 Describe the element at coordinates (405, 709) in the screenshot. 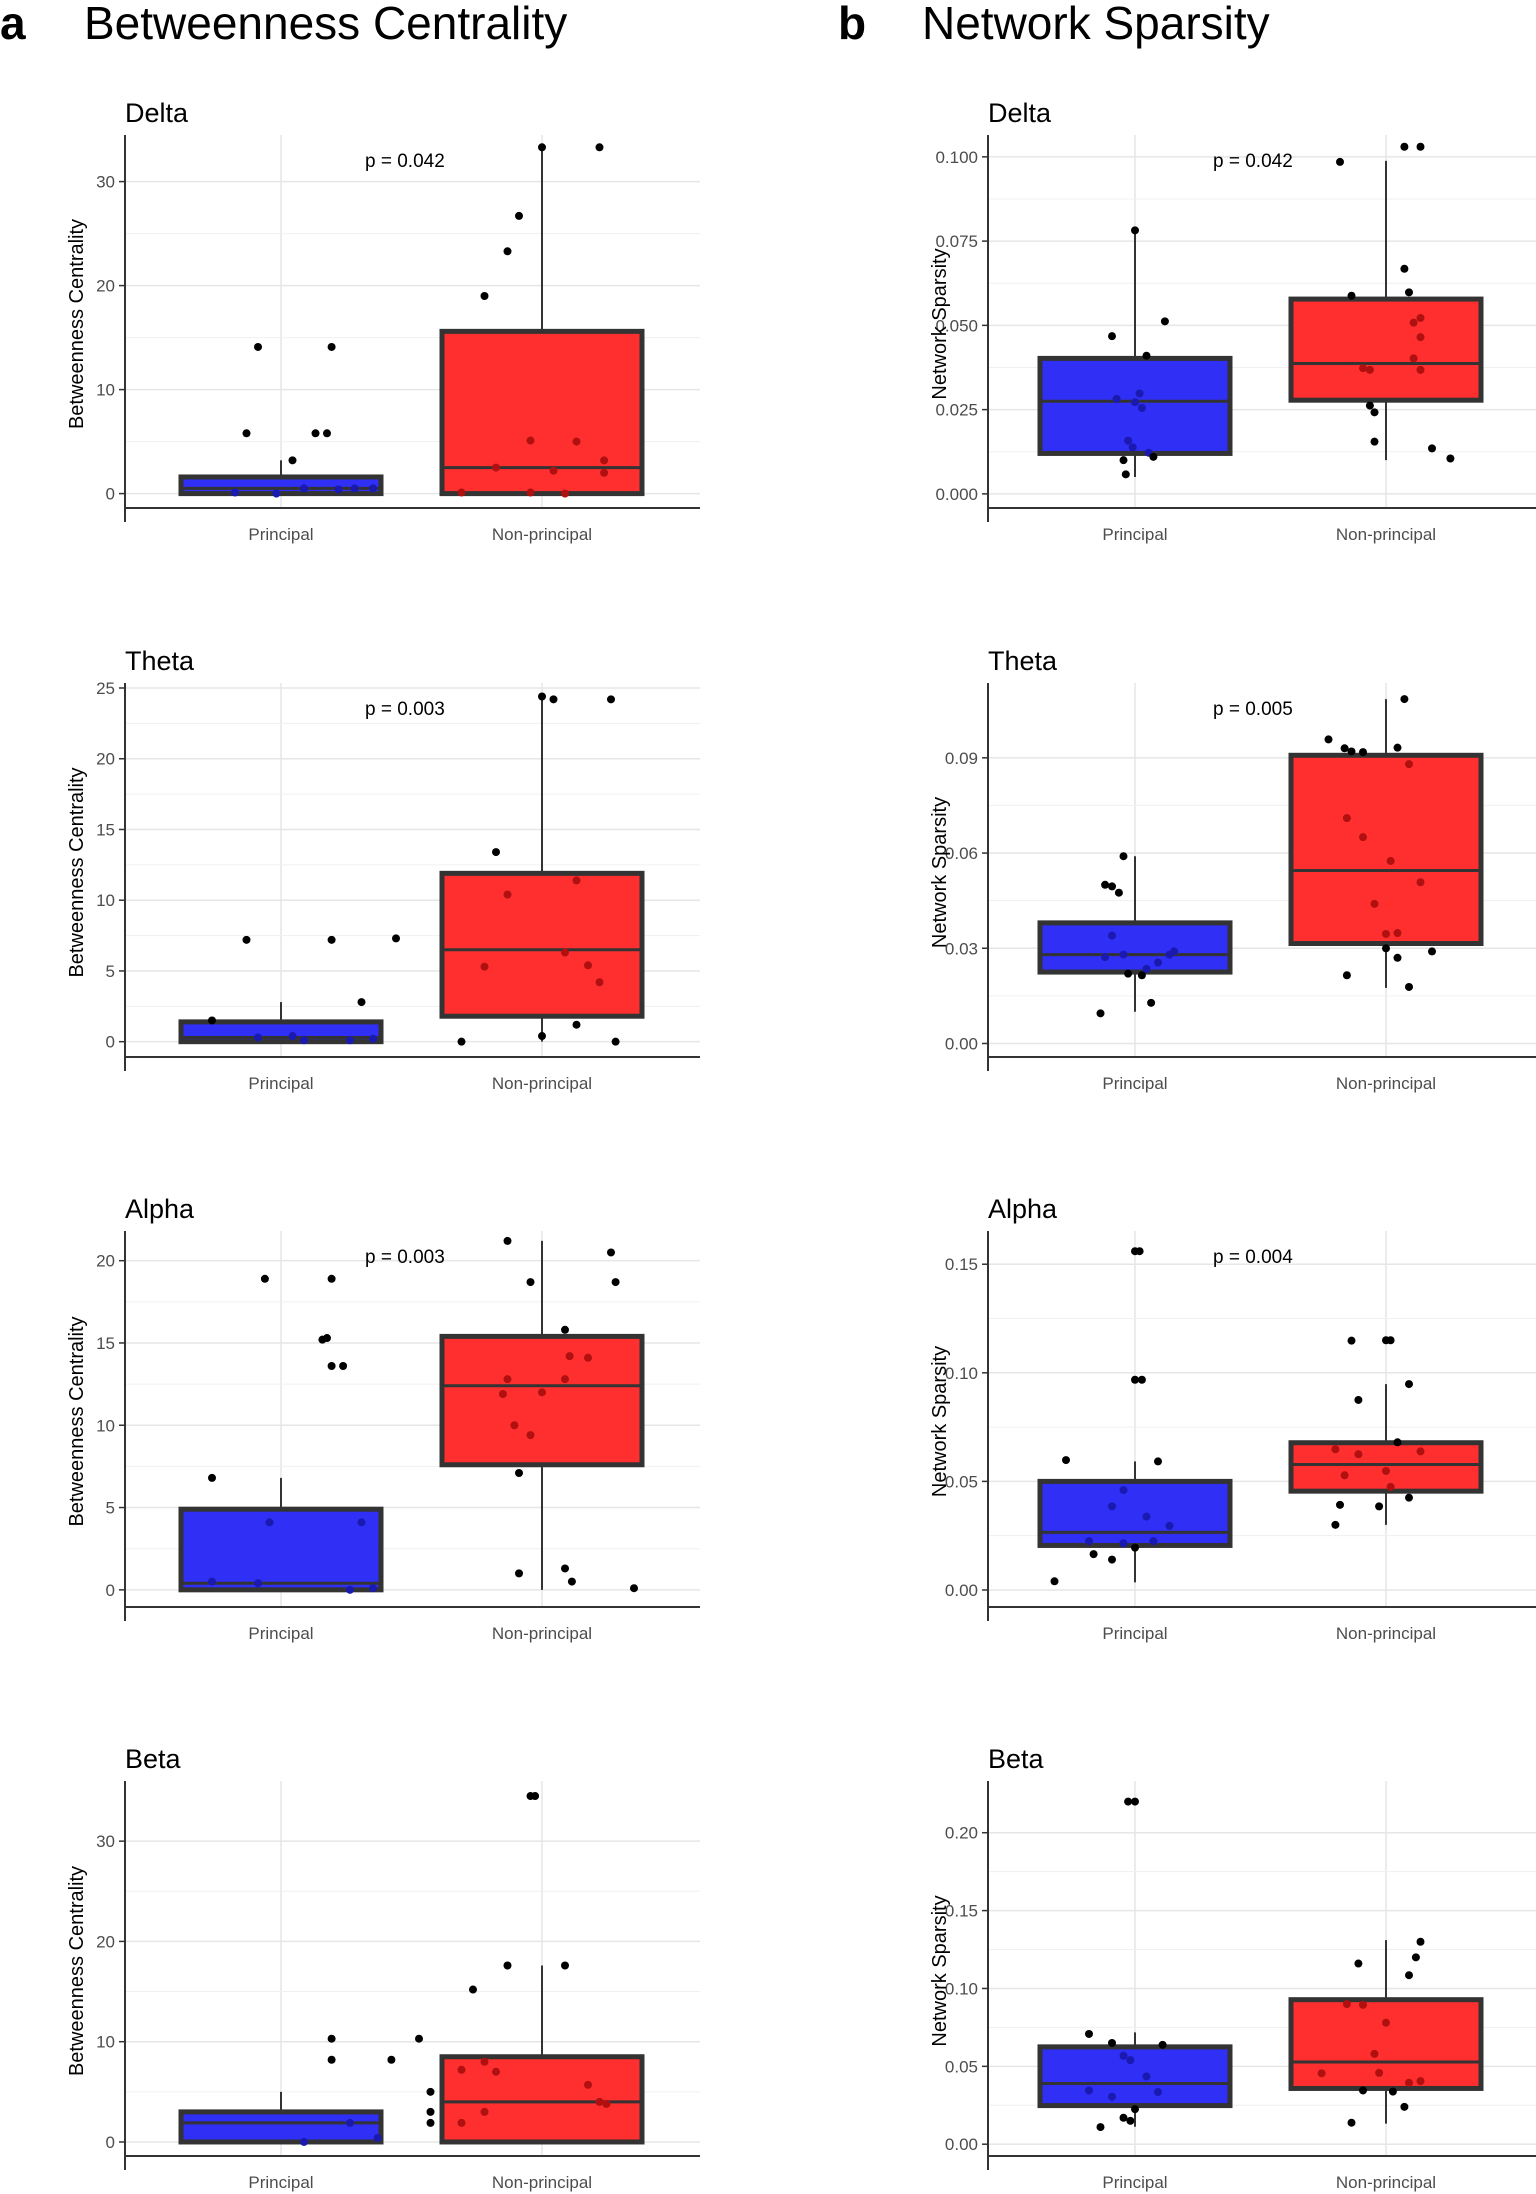

I see `chart-a-theta-p-value: p = 0.003` at that location.